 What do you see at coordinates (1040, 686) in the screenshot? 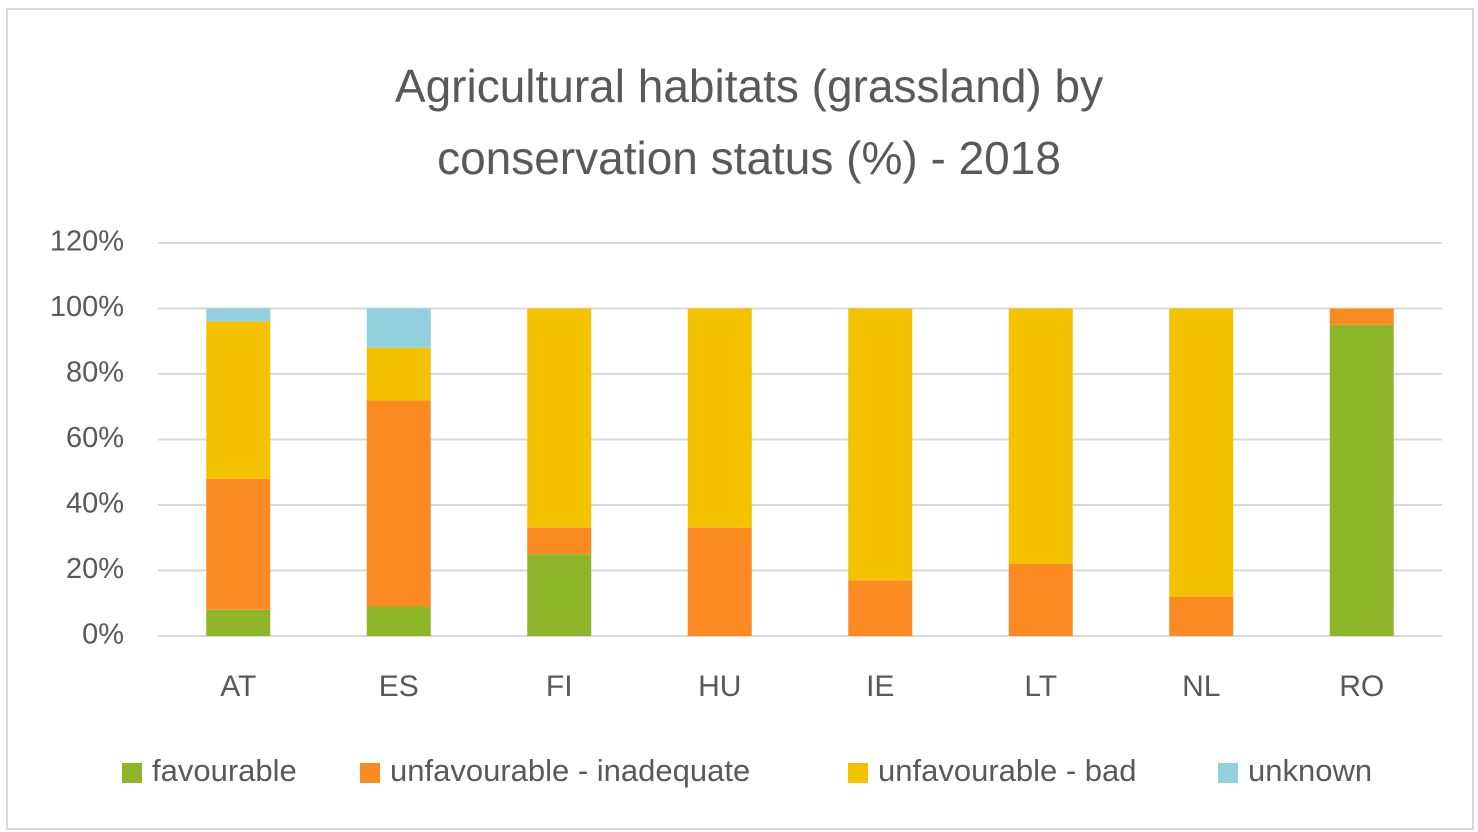
I see `x-tick-label: LT` at bounding box center [1040, 686].